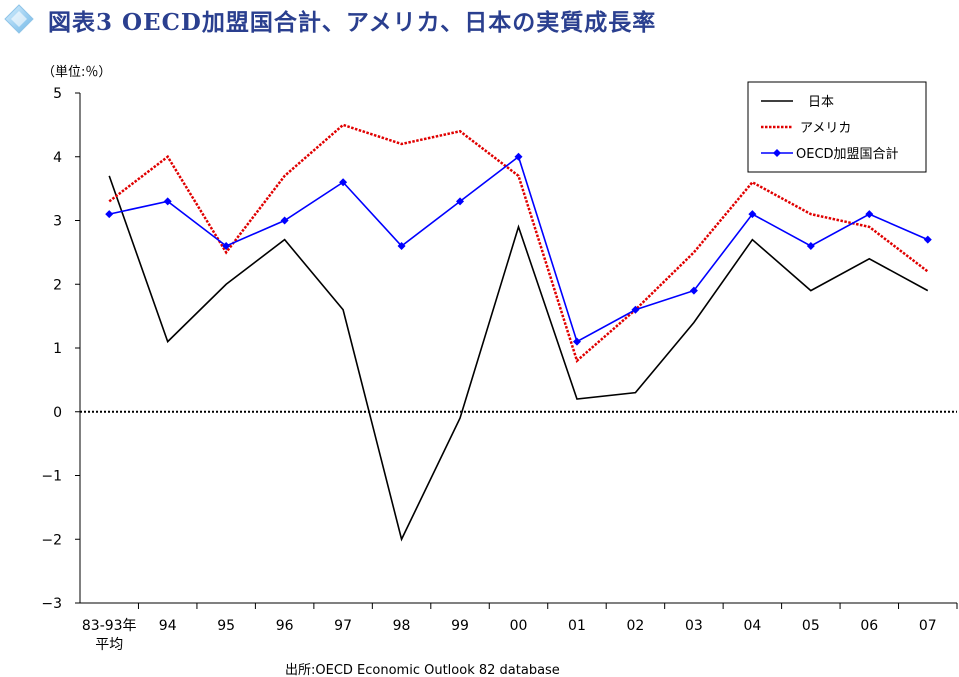  Describe the element at coordinates (928, 626) in the screenshot. I see `x-tick-label: 07` at that location.